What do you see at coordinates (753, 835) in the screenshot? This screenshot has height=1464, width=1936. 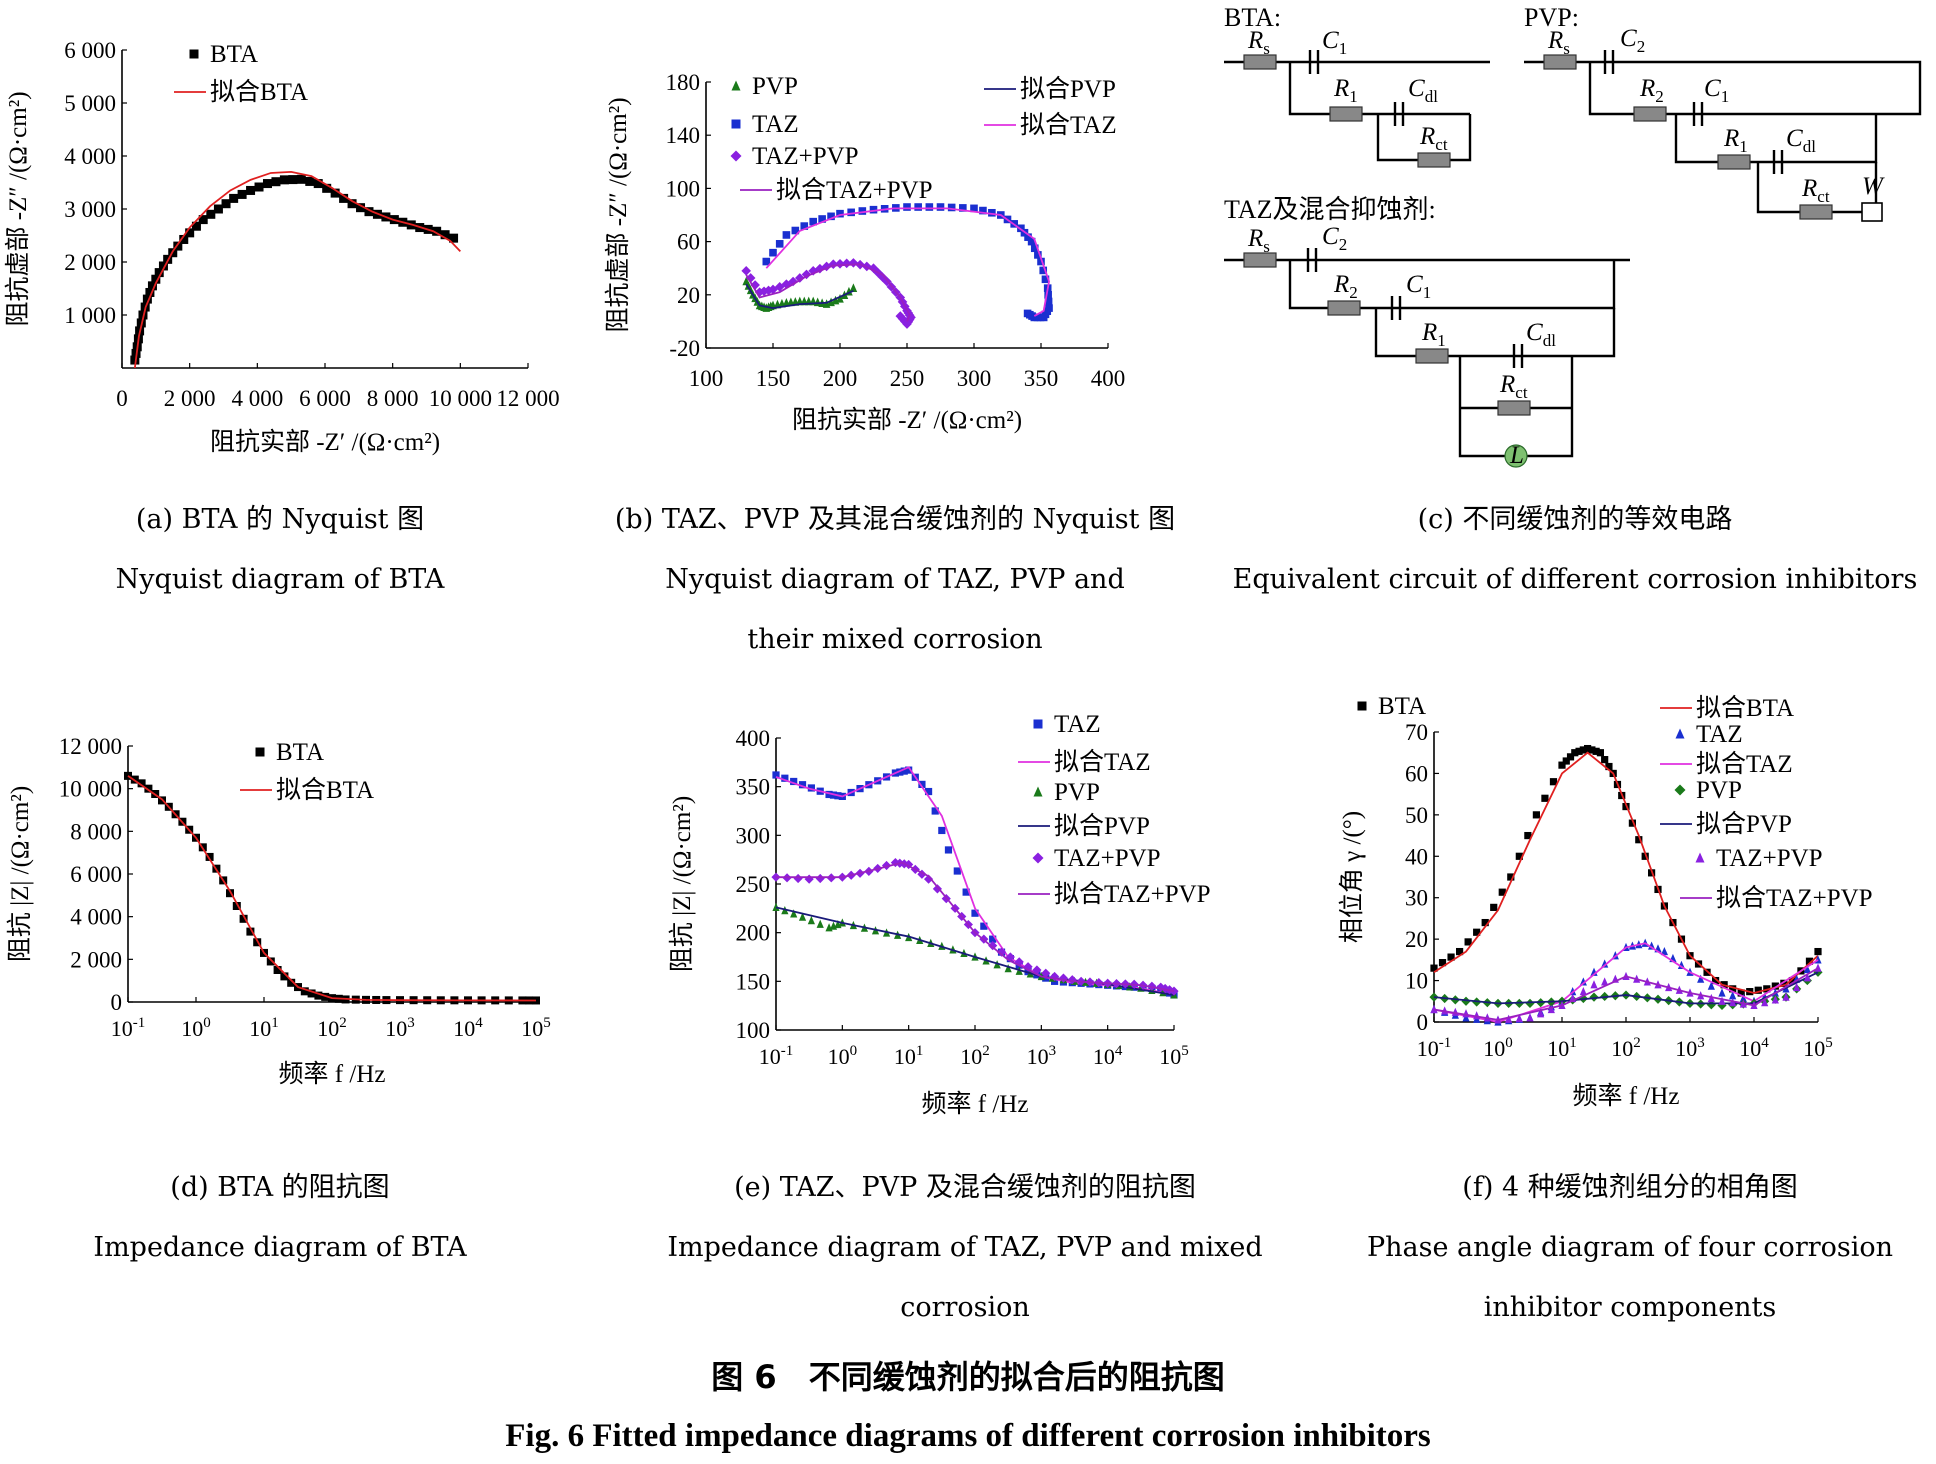 I see `y-tick-label: 300` at bounding box center [753, 835].